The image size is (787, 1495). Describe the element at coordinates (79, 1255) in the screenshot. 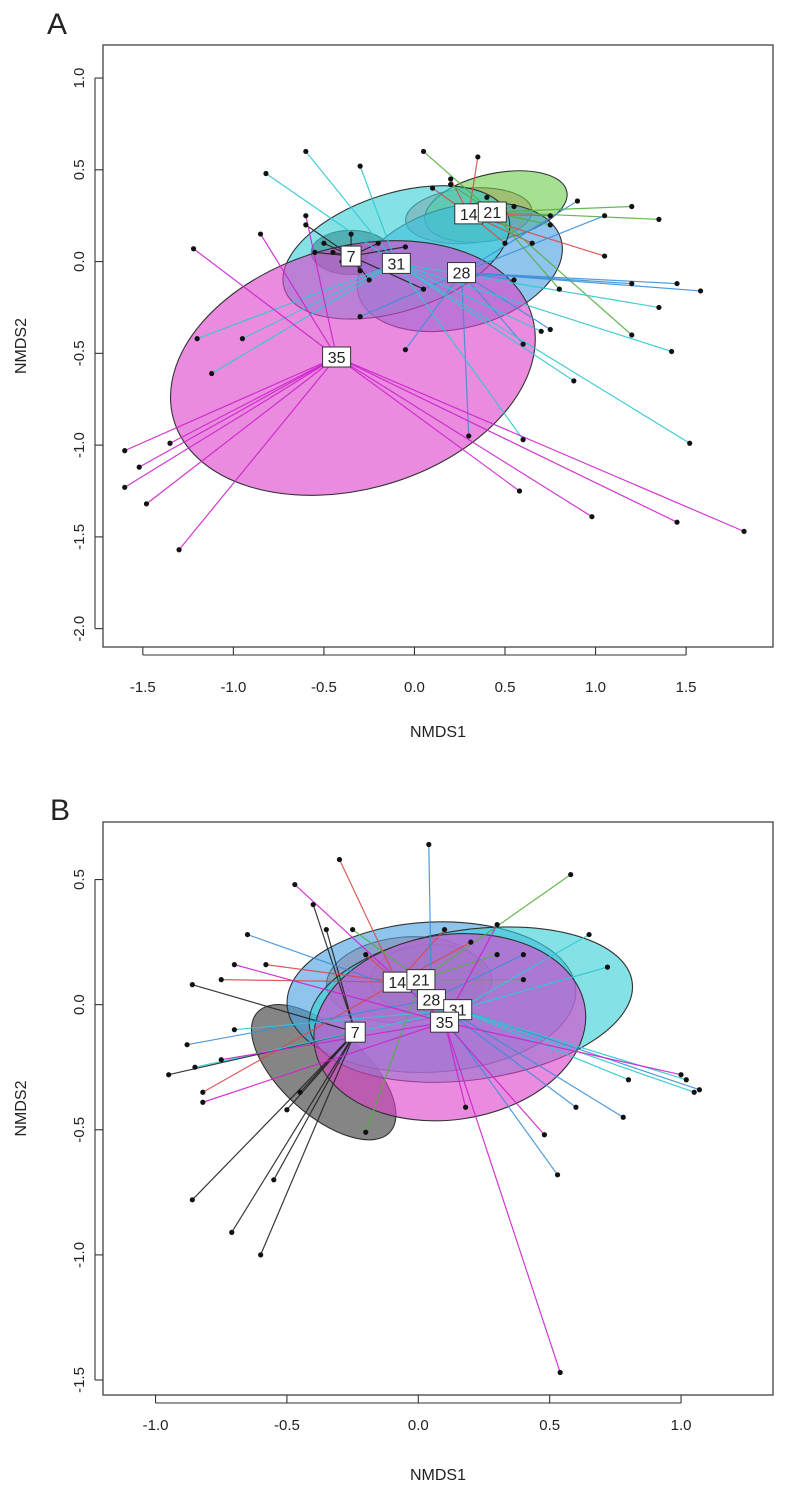

I see `y-tick-label: -1.0` at that location.